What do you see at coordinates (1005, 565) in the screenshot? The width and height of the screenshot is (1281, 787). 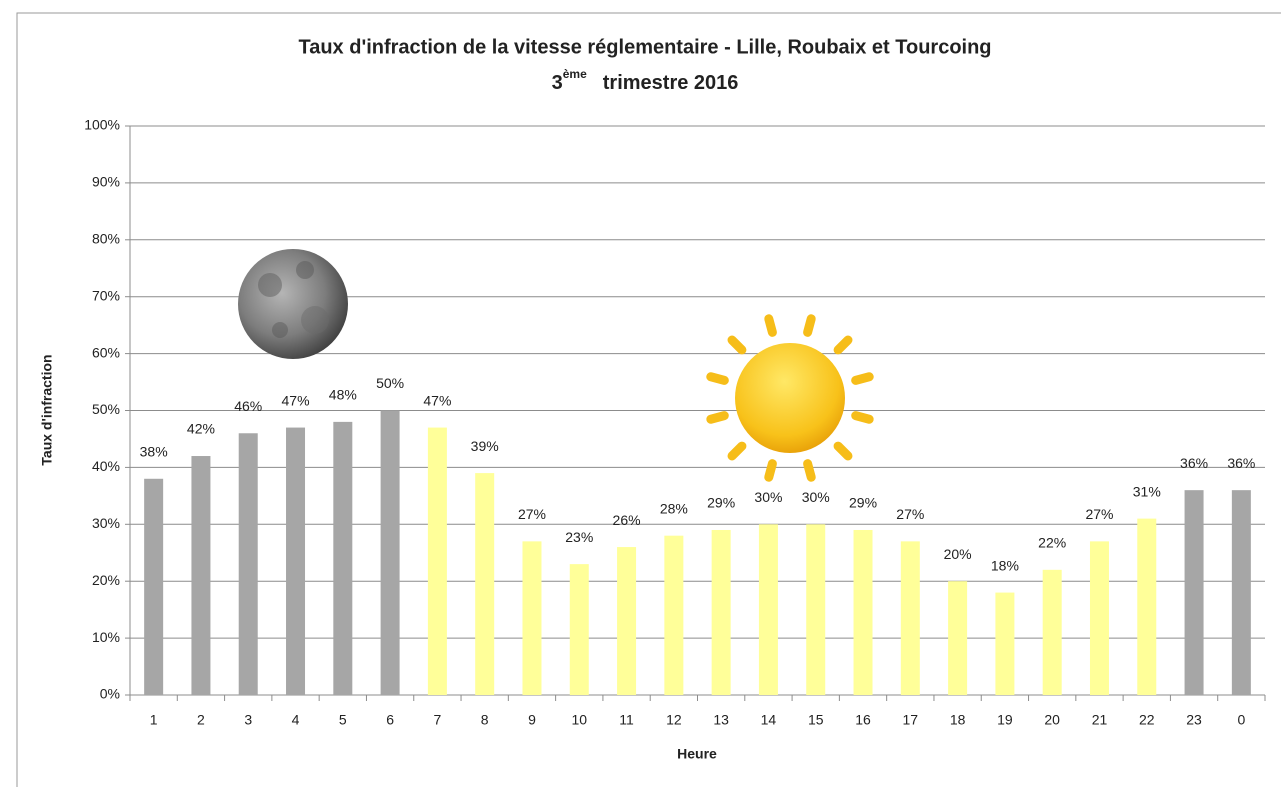 I see `data-label: 18%` at bounding box center [1005, 565].